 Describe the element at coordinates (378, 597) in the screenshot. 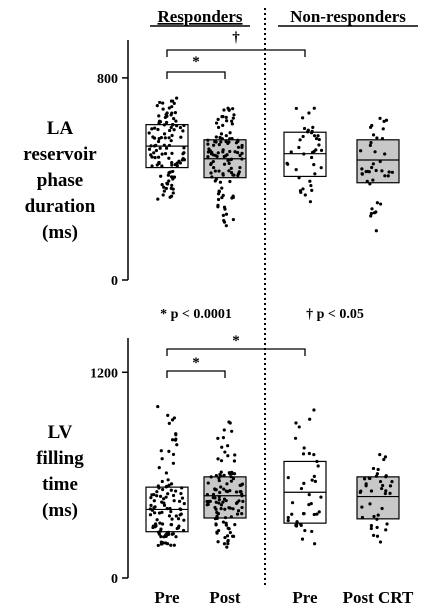

I see `x-label-nonresponders-post: Post CRT` at that location.